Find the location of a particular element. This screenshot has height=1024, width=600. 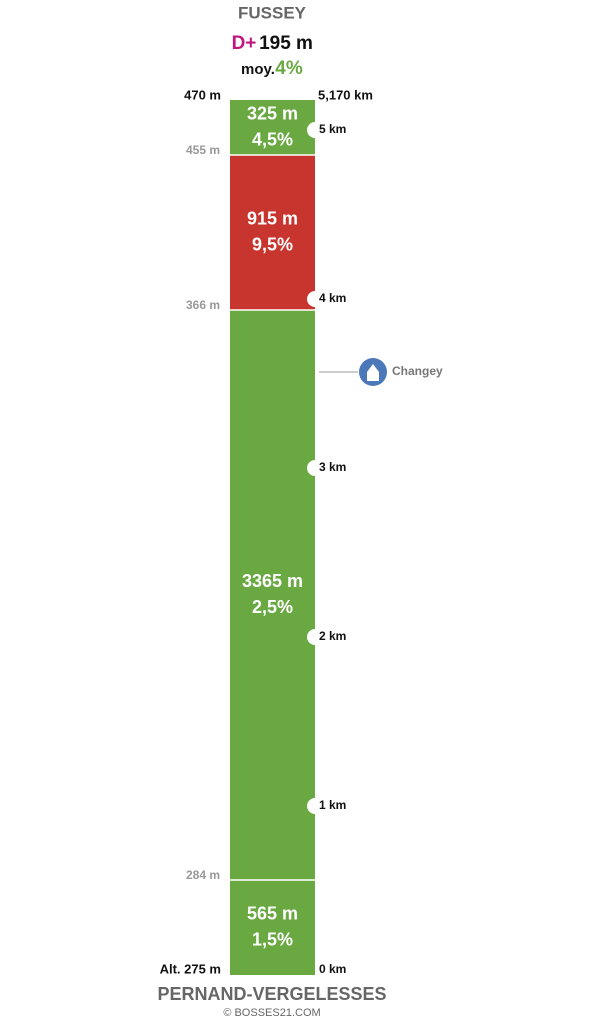

altitude-label: 366 m is located at coordinates (203, 305).